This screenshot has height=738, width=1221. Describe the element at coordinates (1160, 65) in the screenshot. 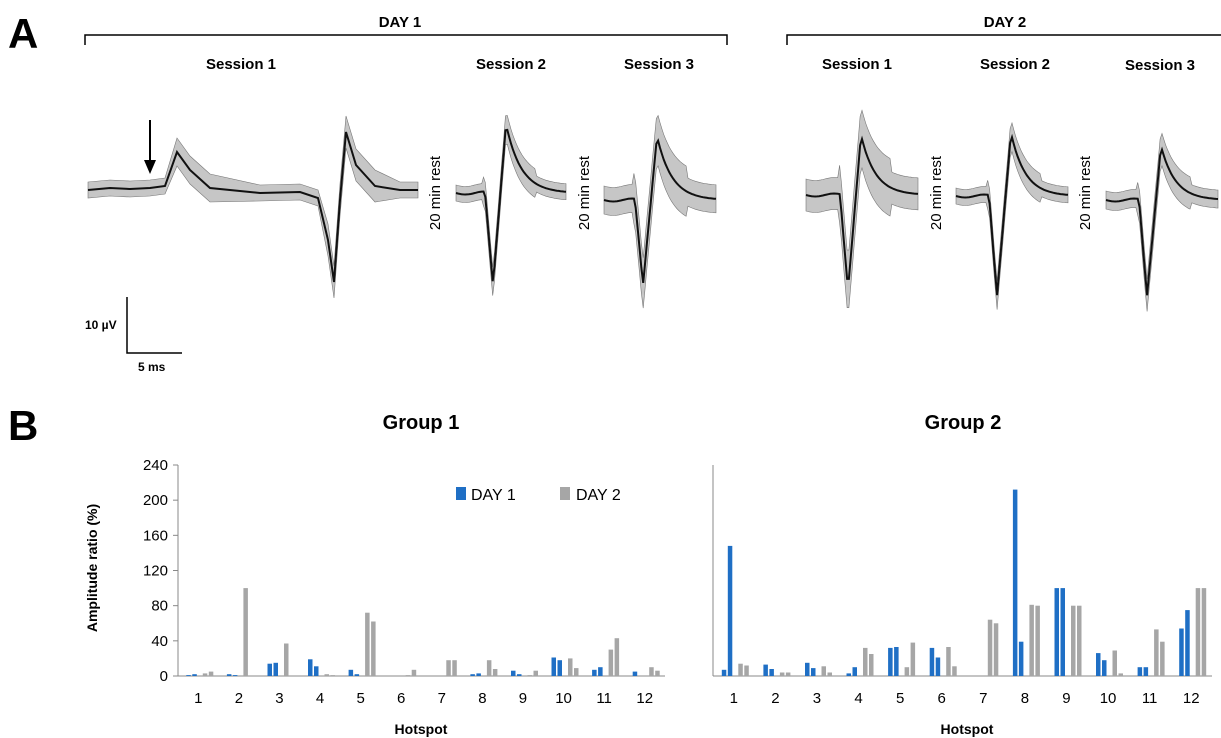

I see `day2-session3-label: Session 3` at that location.